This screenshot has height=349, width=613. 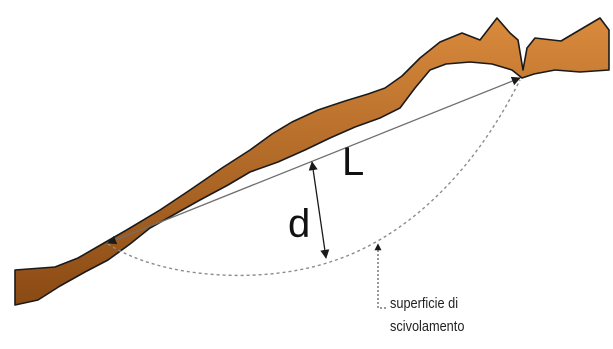 What do you see at coordinates (424, 303) in the screenshot?
I see `caption-line-1: superficie di` at bounding box center [424, 303].